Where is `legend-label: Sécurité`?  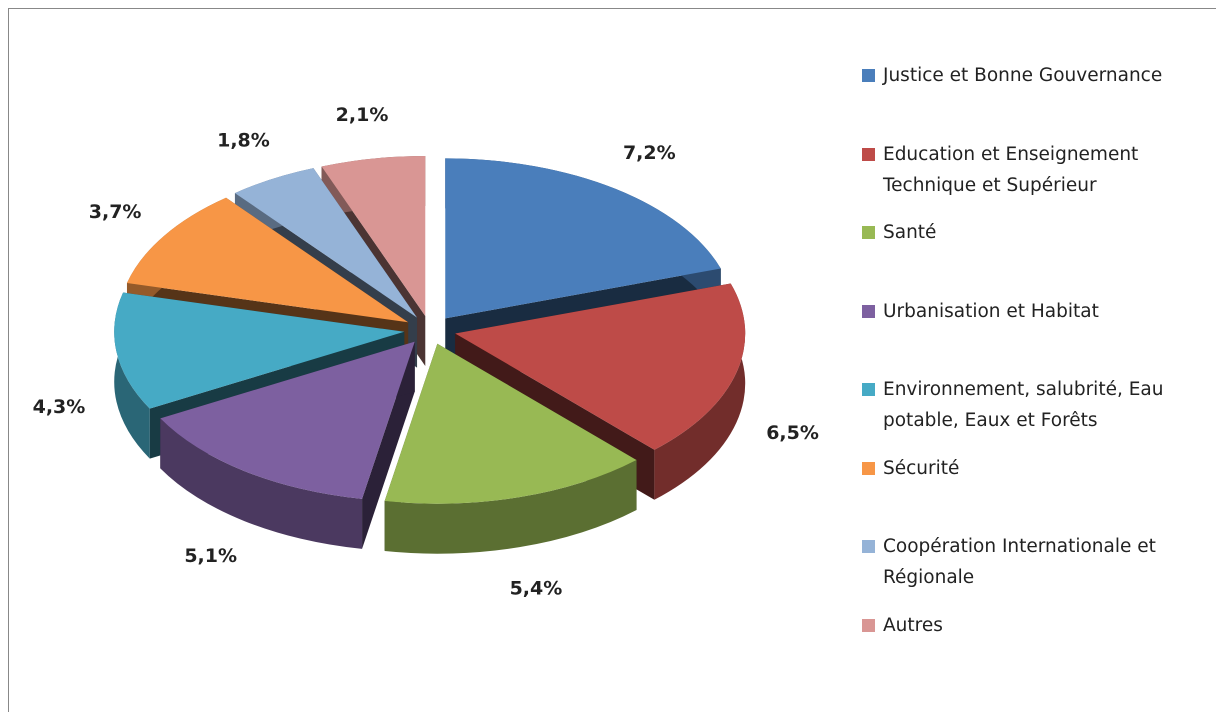 legend-label: Sécurité is located at coordinates (921, 468).